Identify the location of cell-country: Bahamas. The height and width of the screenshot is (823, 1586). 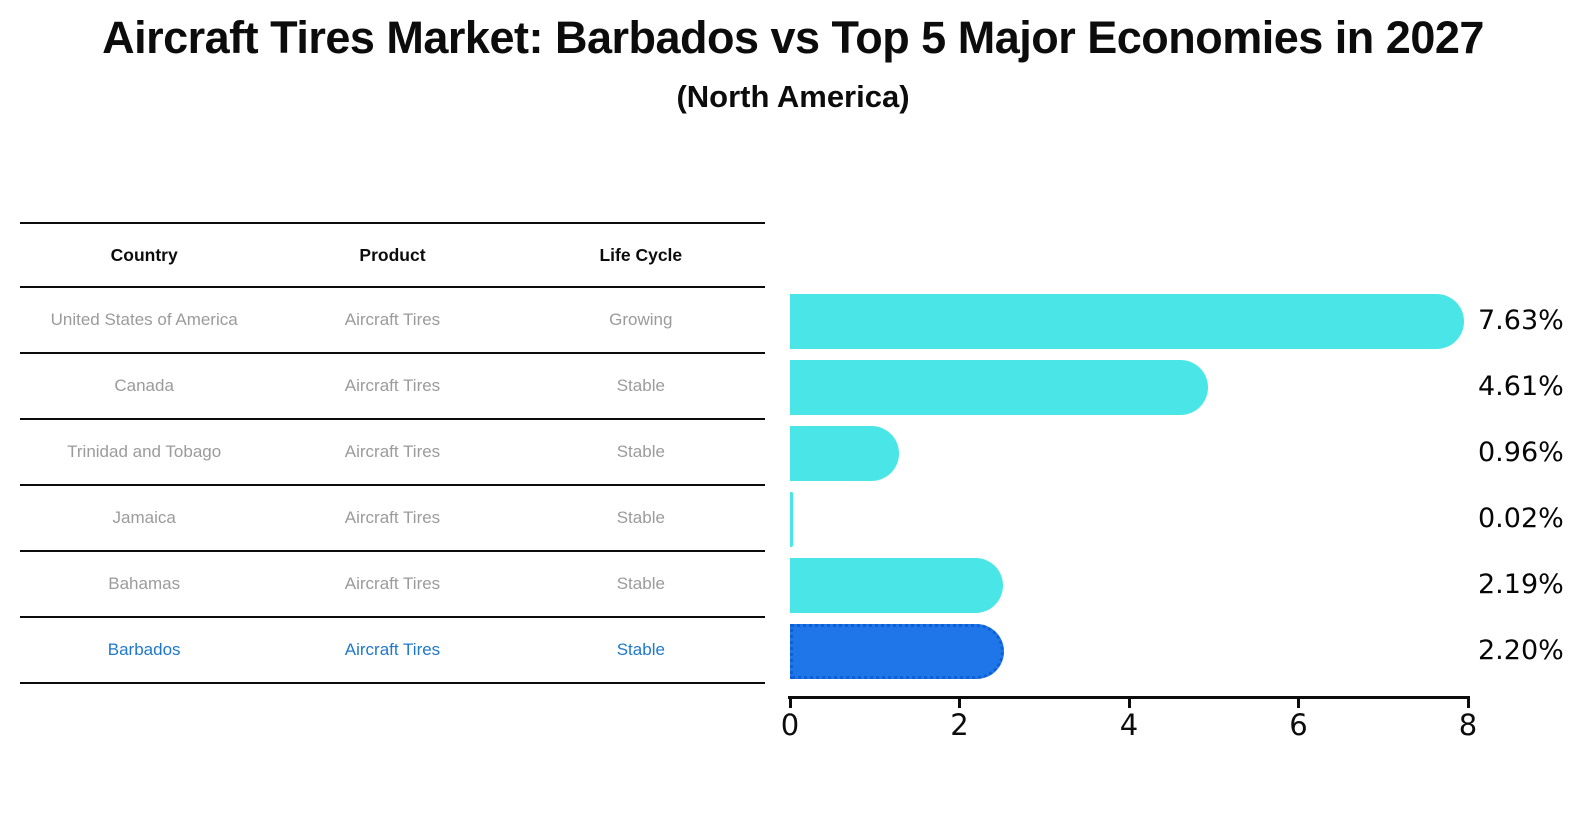
(144, 583).